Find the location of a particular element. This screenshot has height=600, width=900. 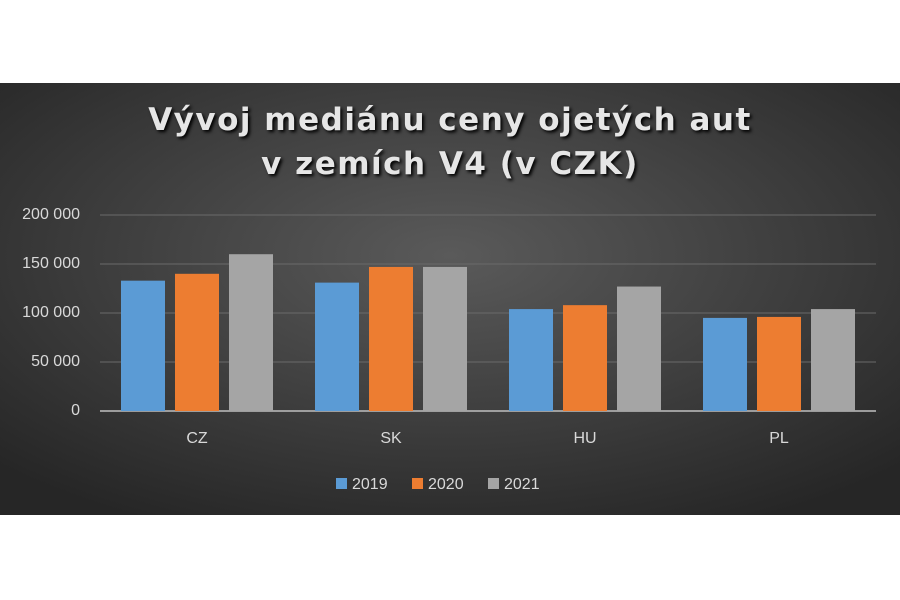

legend-label: 2019 is located at coordinates (370, 484).